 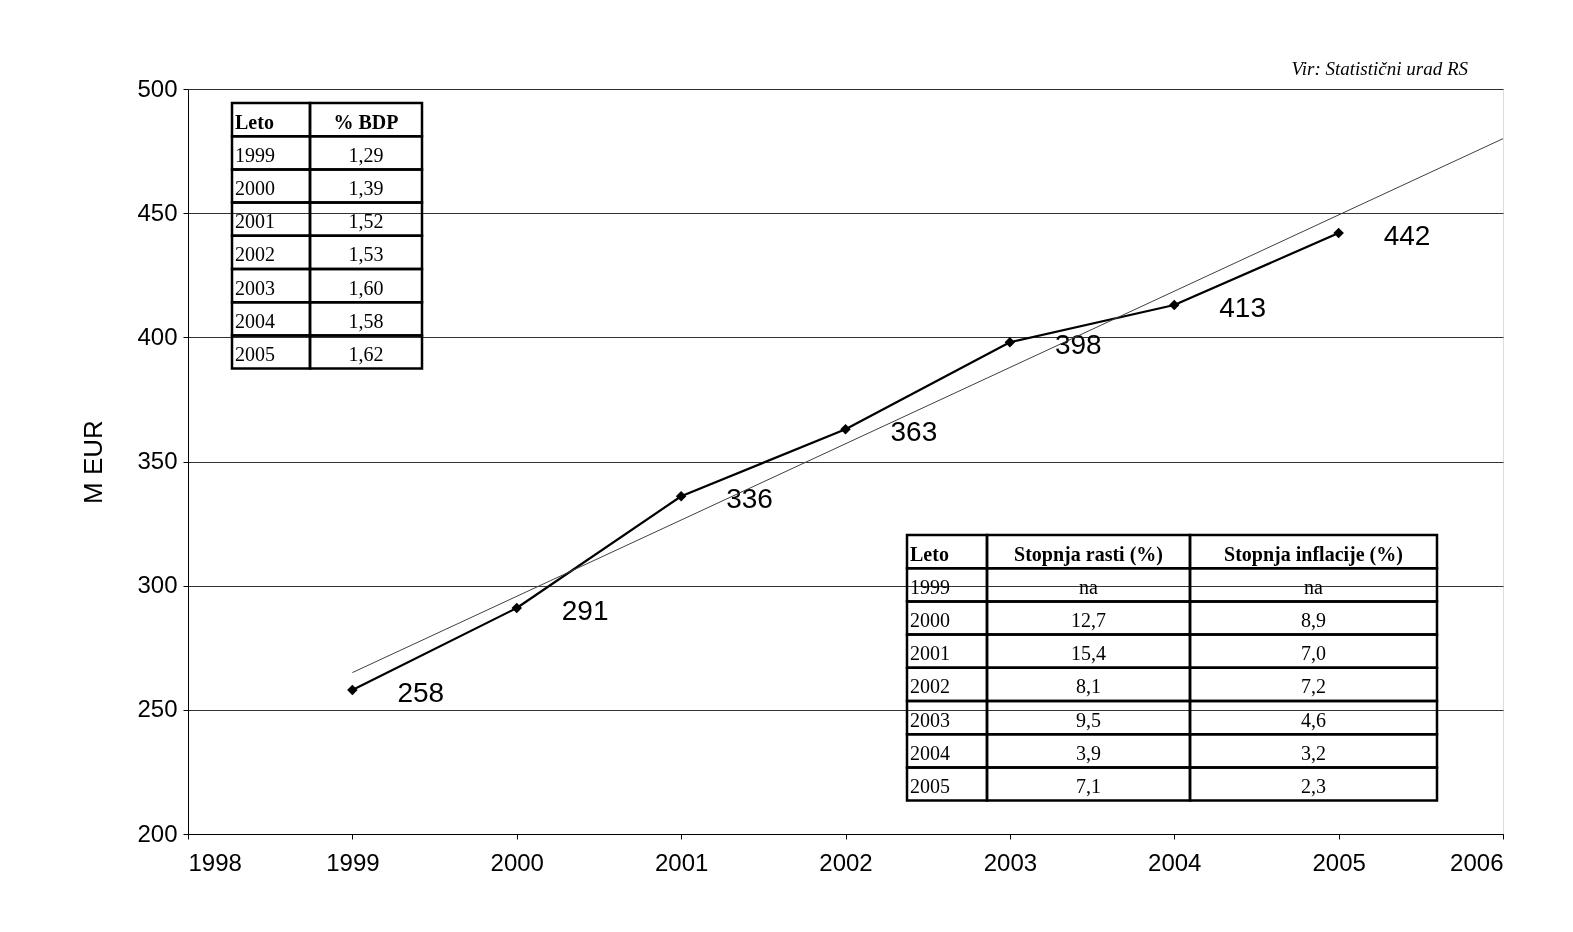 What do you see at coordinates (914, 432) in the screenshot?
I see `data-label: 363` at bounding box center [914, 432].